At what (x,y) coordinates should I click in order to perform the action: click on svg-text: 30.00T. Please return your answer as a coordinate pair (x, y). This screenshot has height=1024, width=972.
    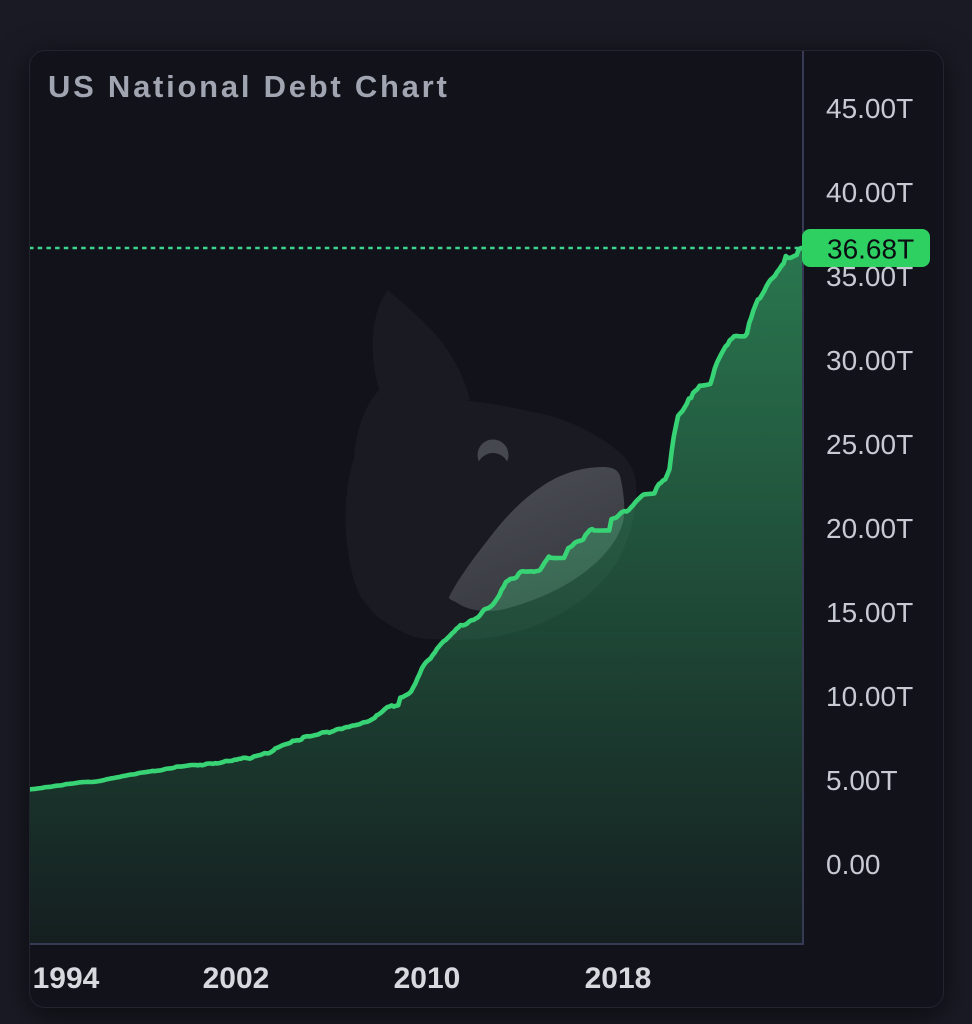
    Looking at the image, I should click on (869, 360).